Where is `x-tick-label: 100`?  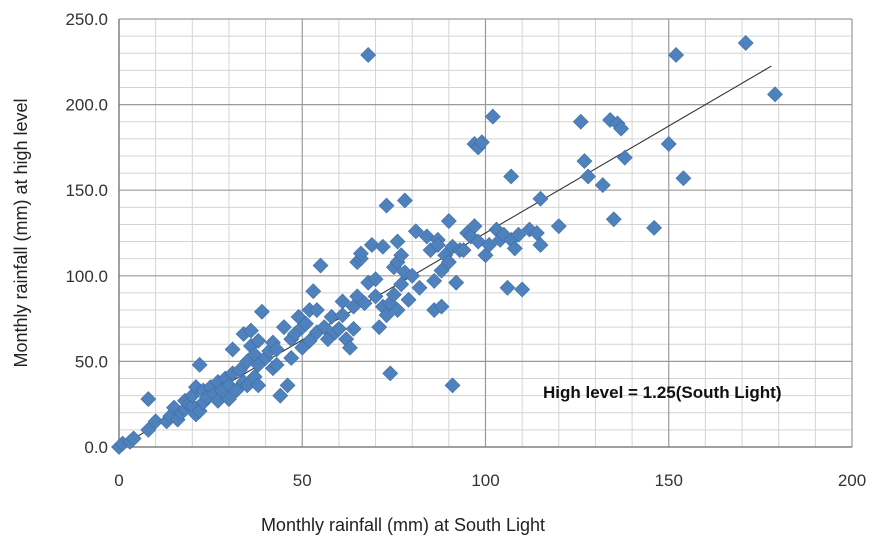 x-tick-label: 100 is located at coordinates (485, 480).